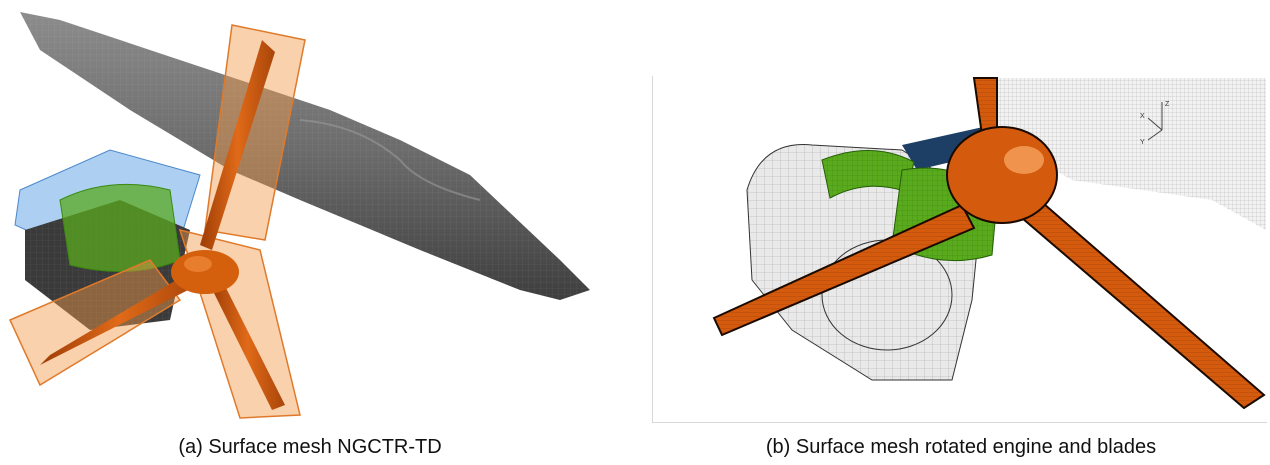 The width and height of the screenshot is (1270, 465). I want to click on blade-right, so click(1143, 306).